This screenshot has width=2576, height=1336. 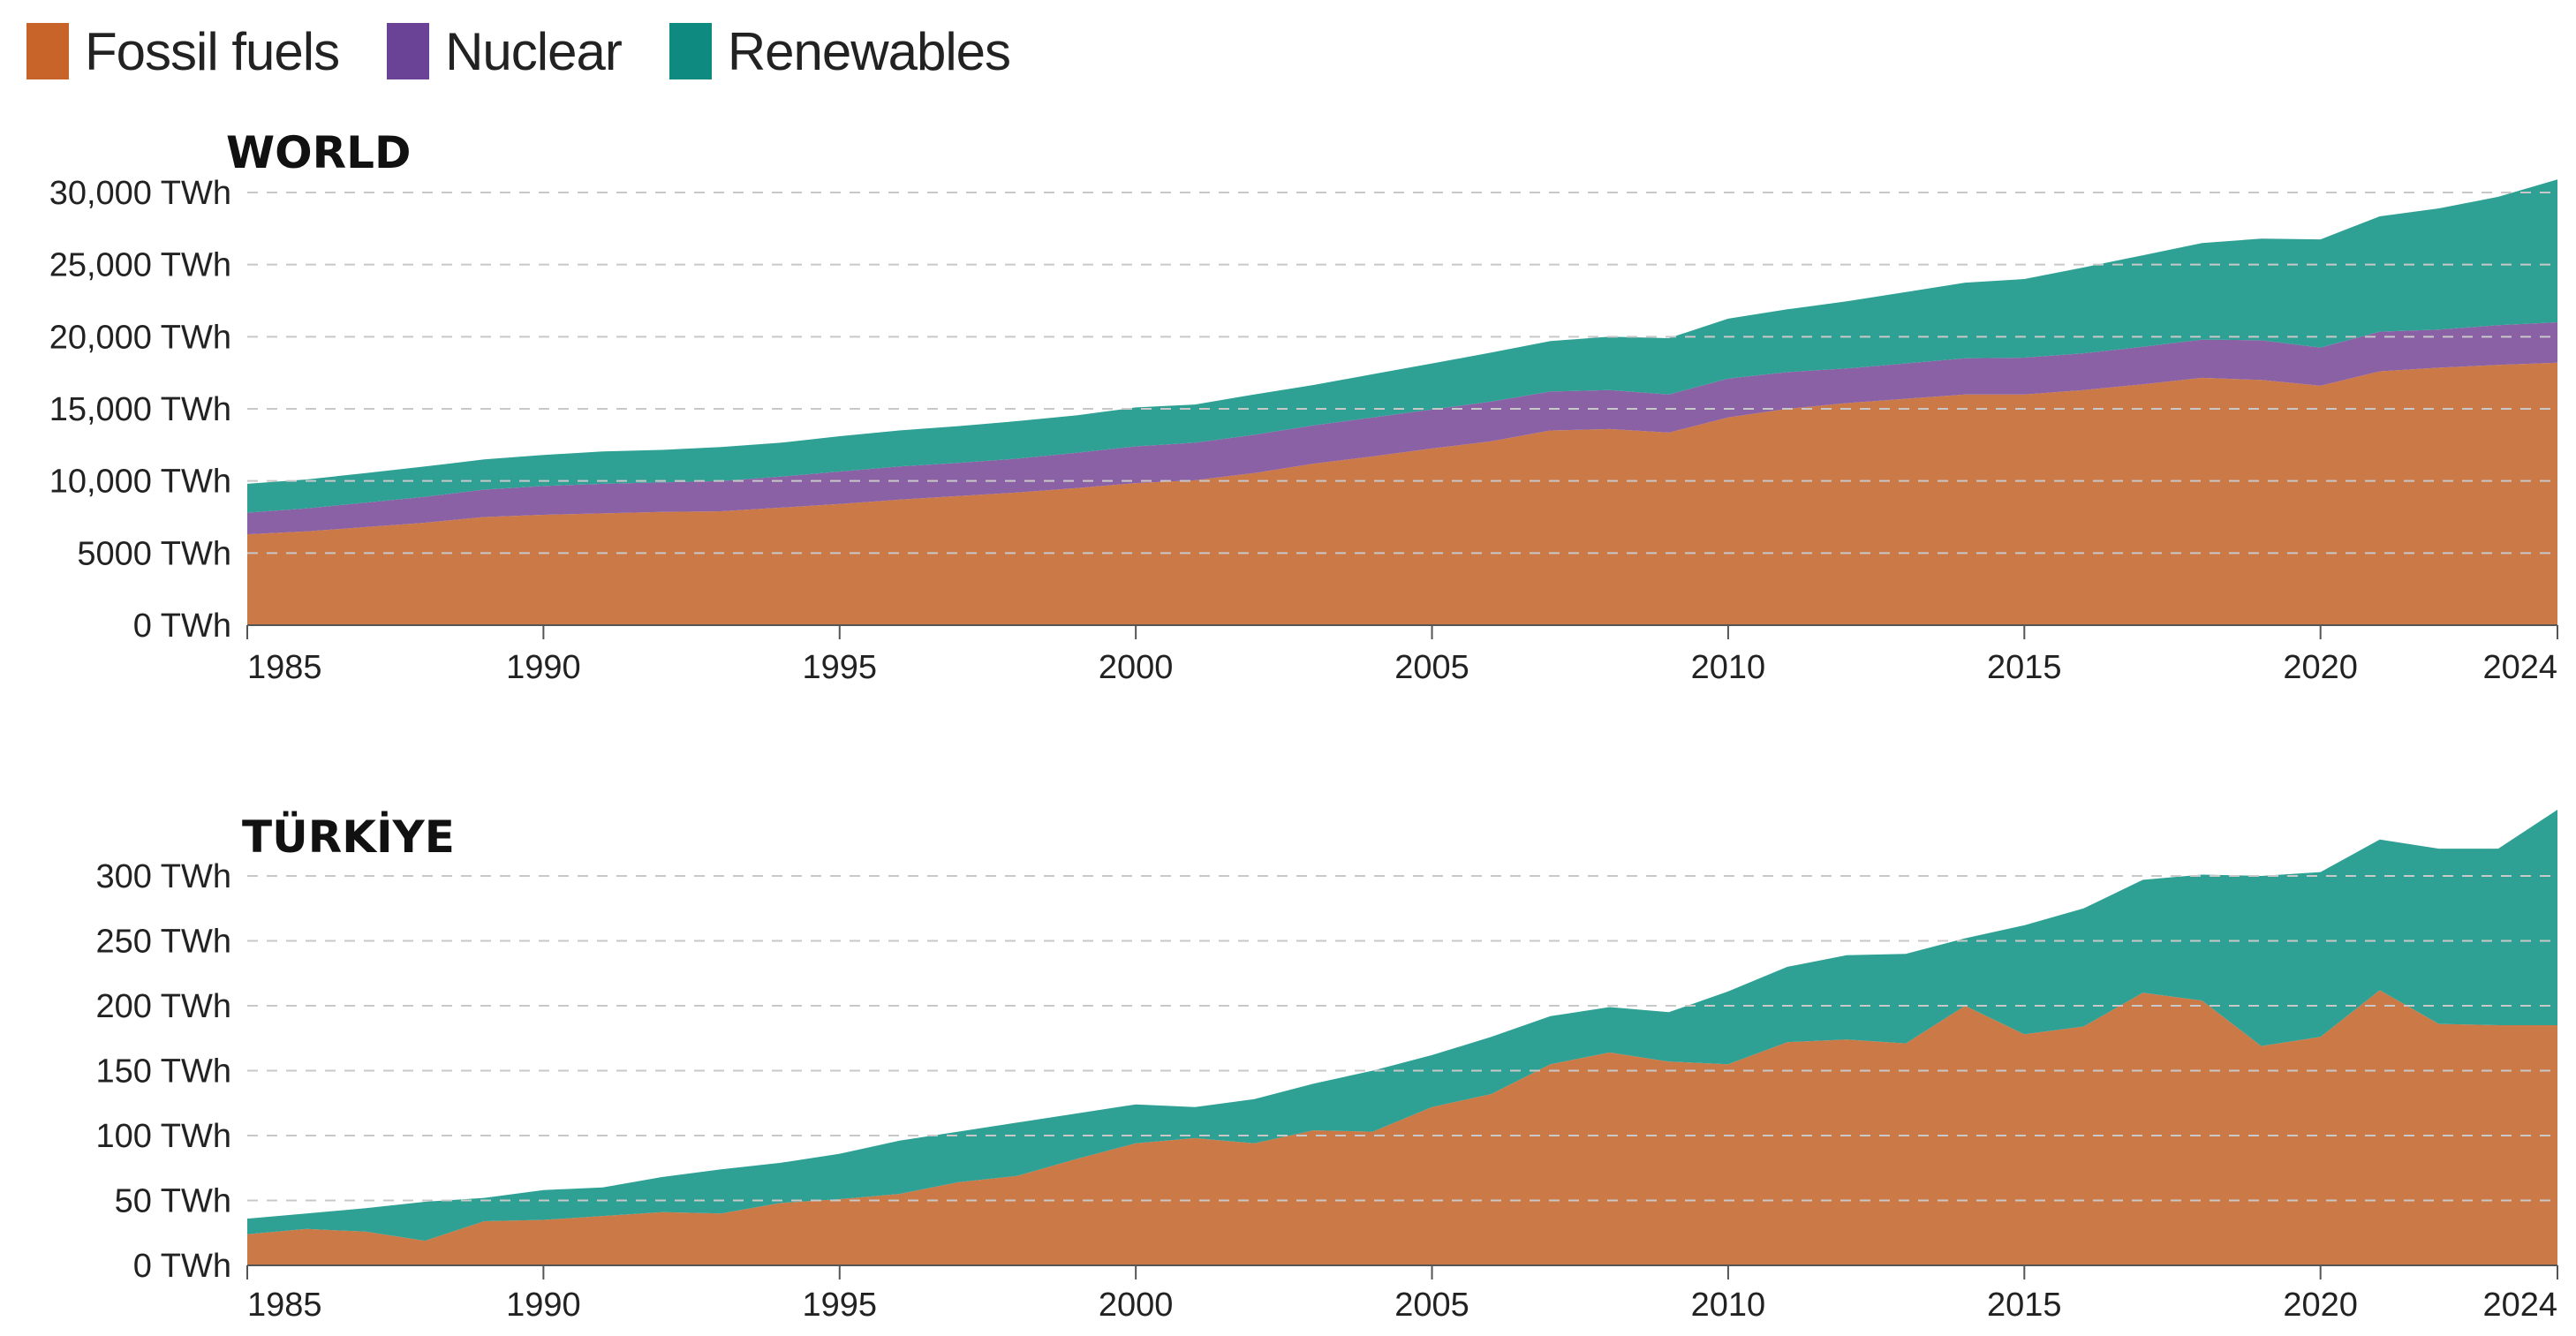 What do you see at coordinates (2321, 667) in the screenshot?
I see `world-x-tick-label: 2020` at bounding box center [2321, 667].